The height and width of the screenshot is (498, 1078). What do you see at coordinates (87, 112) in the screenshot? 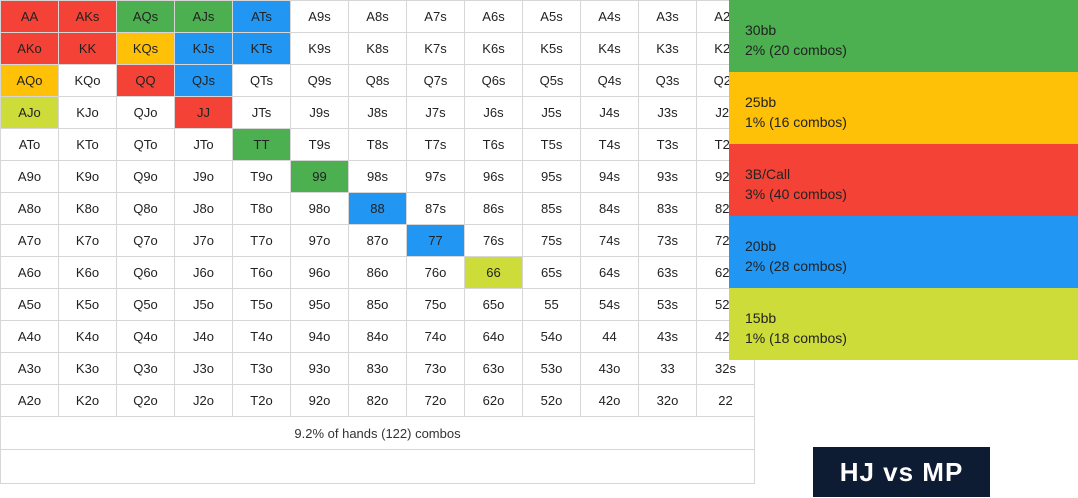
I see `hand-cell-kjo: KJo` at bounding box center [87, 112].